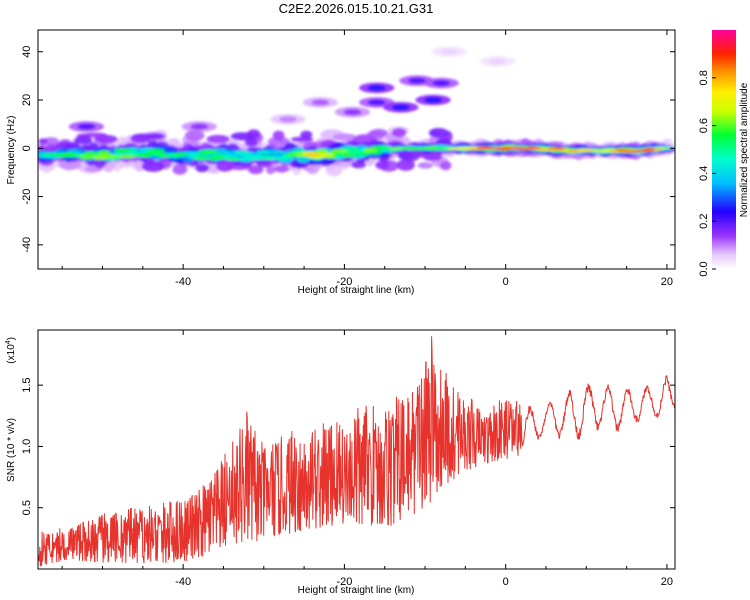 The height and width of the screenshot is (600, 750). I want to click on colorbar-tick-label: 0.4, so click(704, 173).